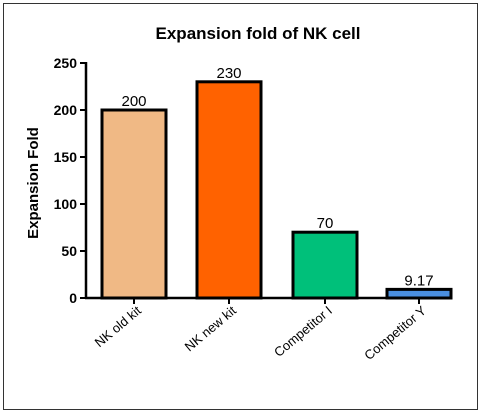 The width and height of the screenshot is (483, 415). I want to click on chart-title: Expansion fold of NK cell, so click(258, 33).